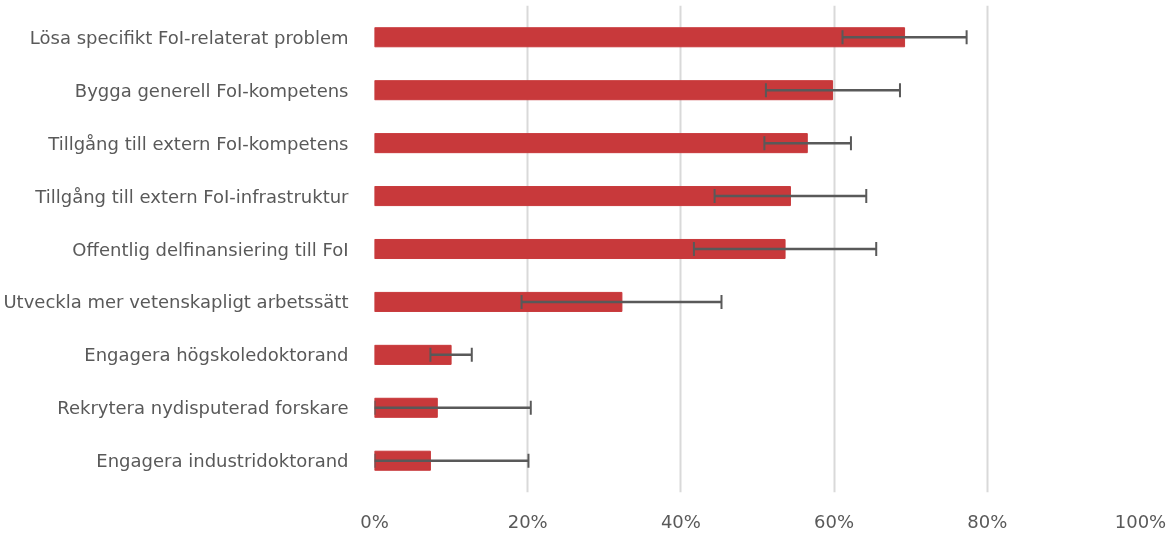 The height and width of the screenshot is (536, 1174). Describe the element at coordinates (198, 143) in the screenshot. I see `y-tick-label: Tillgång till extern FoI-kompetens` at that location.